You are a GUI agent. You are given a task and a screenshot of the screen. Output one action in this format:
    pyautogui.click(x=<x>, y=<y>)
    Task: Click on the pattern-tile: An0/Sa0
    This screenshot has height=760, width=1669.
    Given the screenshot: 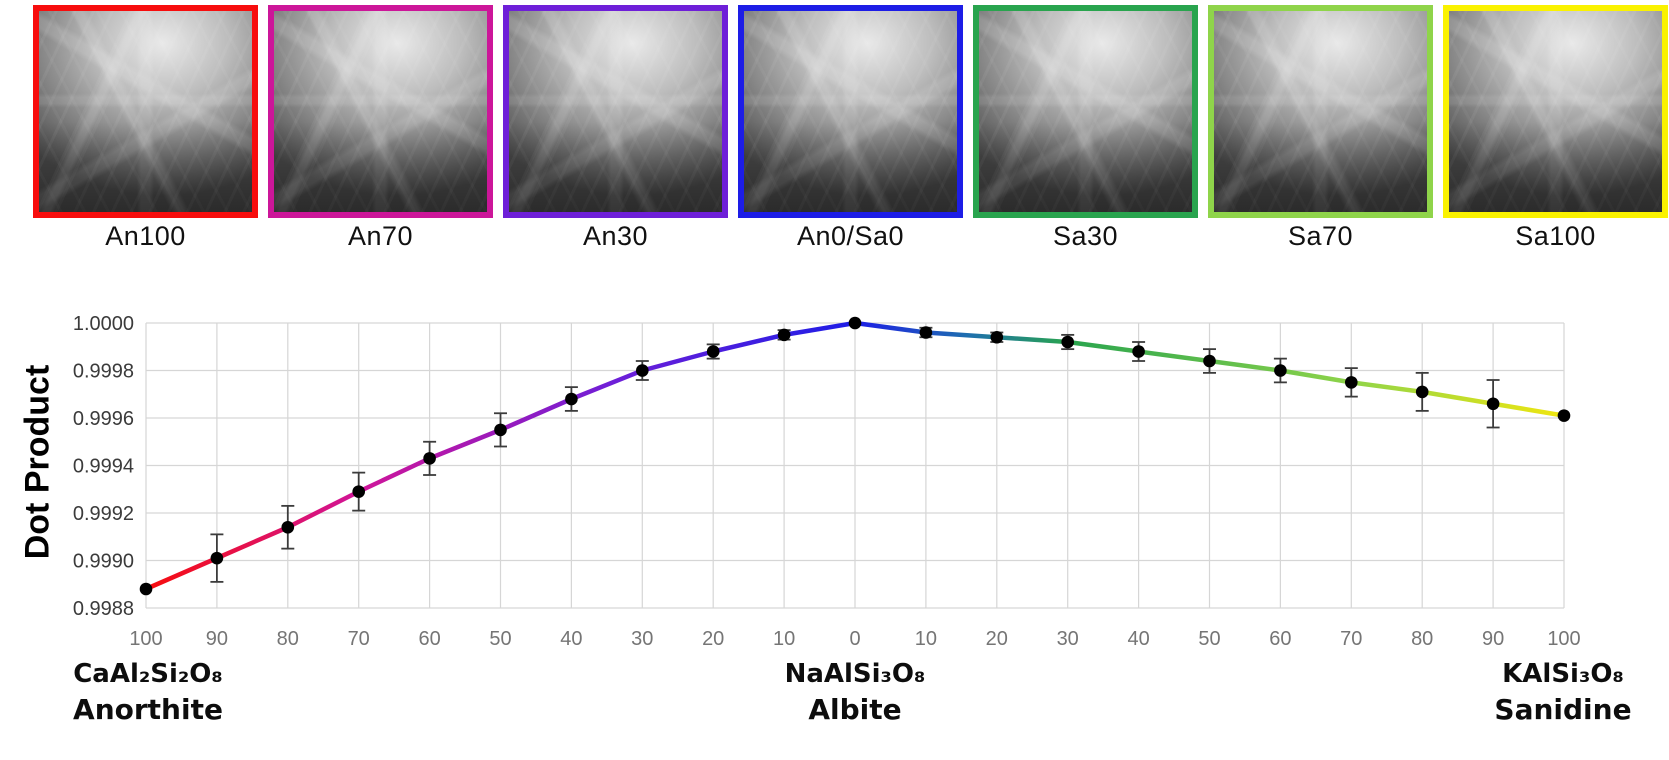 What is the action you would take?
    pyautogui.click(x=850, y=128)
    